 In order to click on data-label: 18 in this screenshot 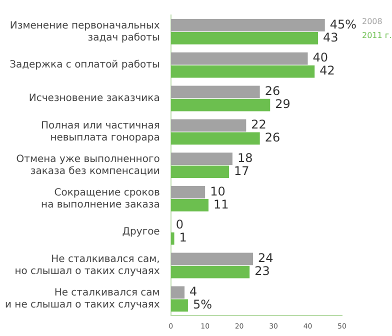, I will do `click(245, 157)`.